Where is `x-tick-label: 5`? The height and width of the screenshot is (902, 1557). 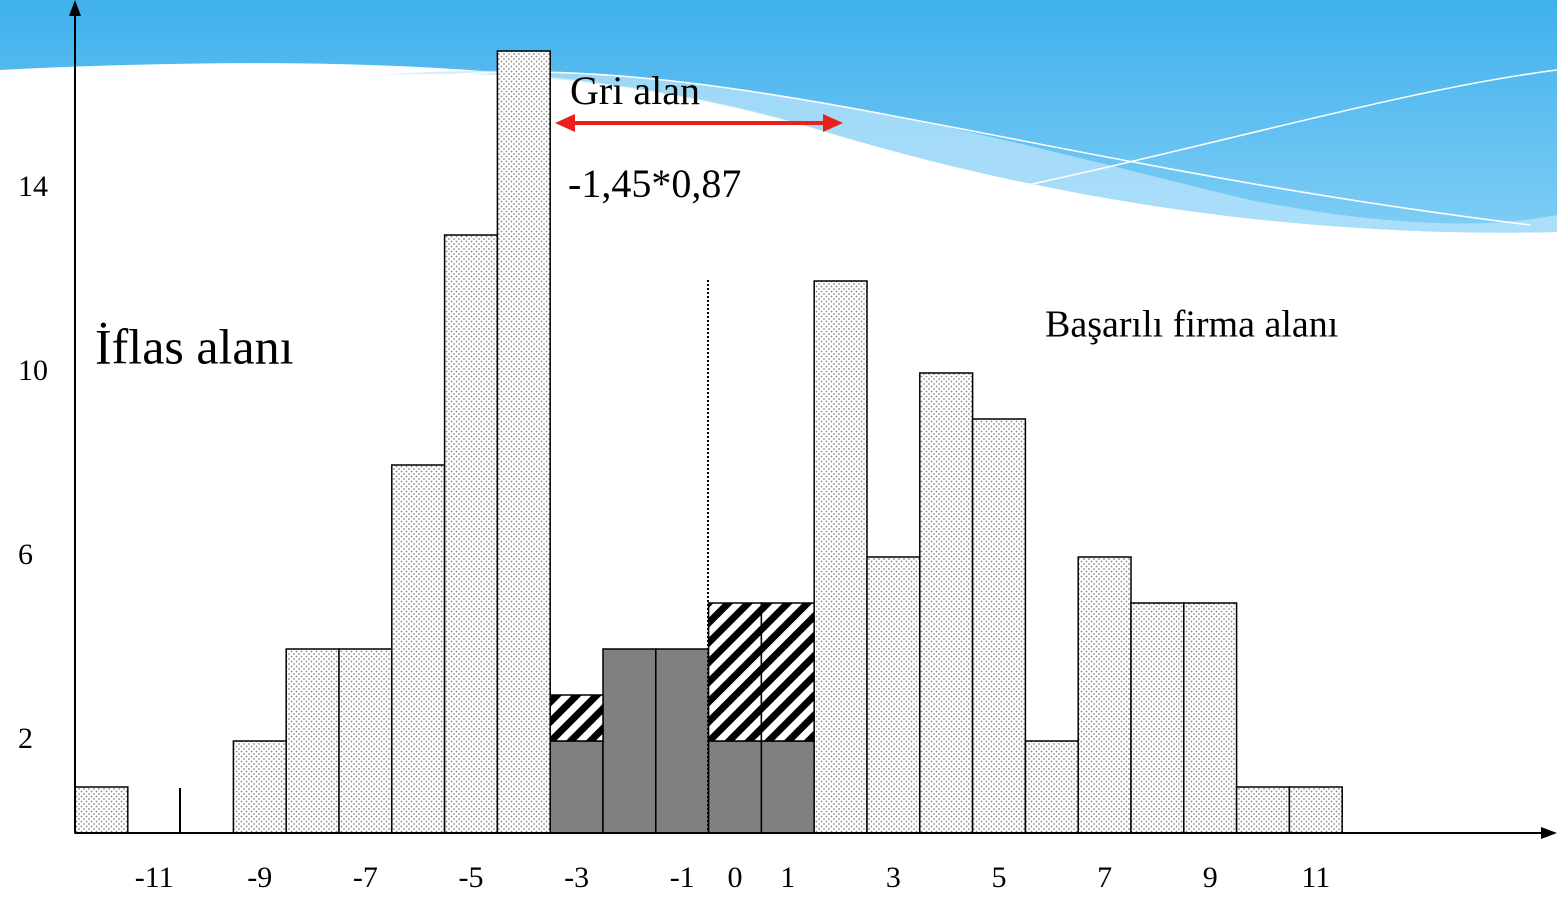
x-tick-label: 5 is located at coordinates (999, 877).